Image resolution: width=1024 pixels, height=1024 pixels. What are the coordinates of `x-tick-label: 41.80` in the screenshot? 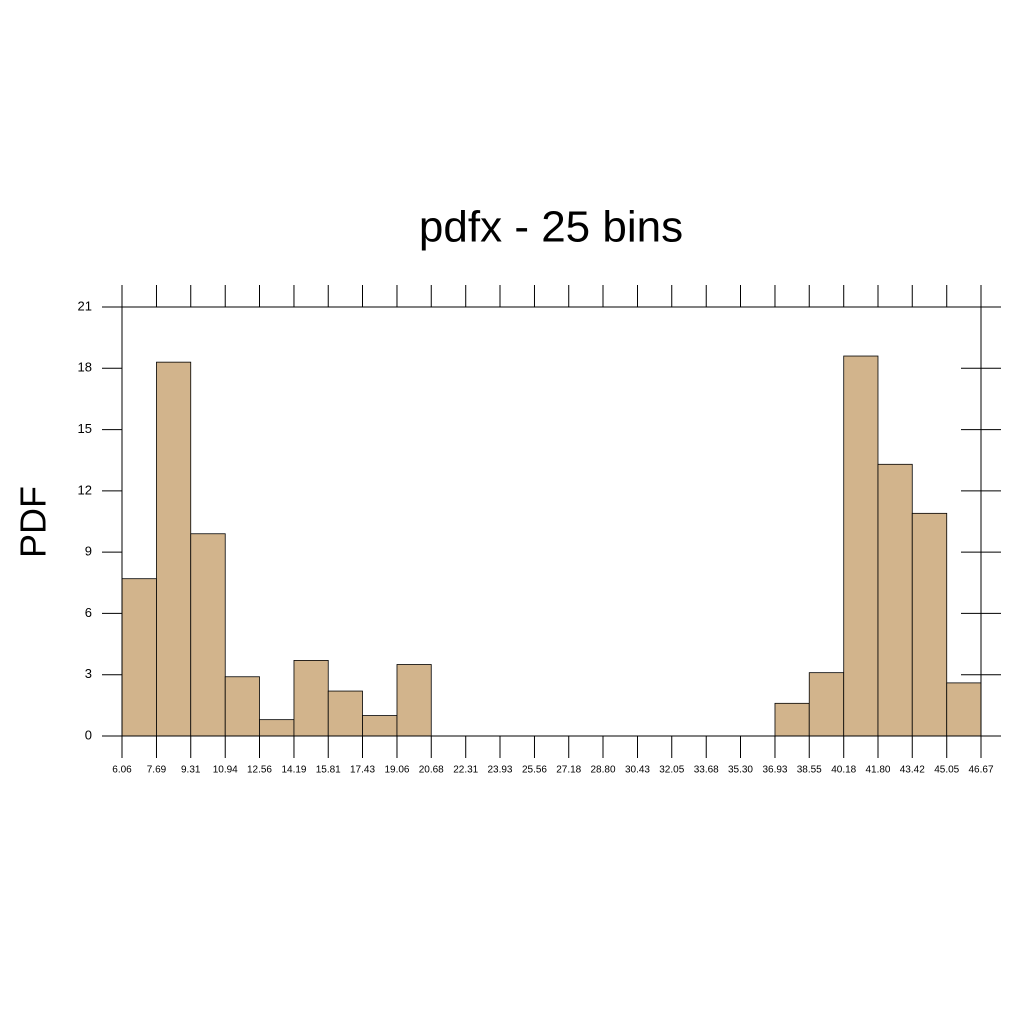 It's located at (877, 770).